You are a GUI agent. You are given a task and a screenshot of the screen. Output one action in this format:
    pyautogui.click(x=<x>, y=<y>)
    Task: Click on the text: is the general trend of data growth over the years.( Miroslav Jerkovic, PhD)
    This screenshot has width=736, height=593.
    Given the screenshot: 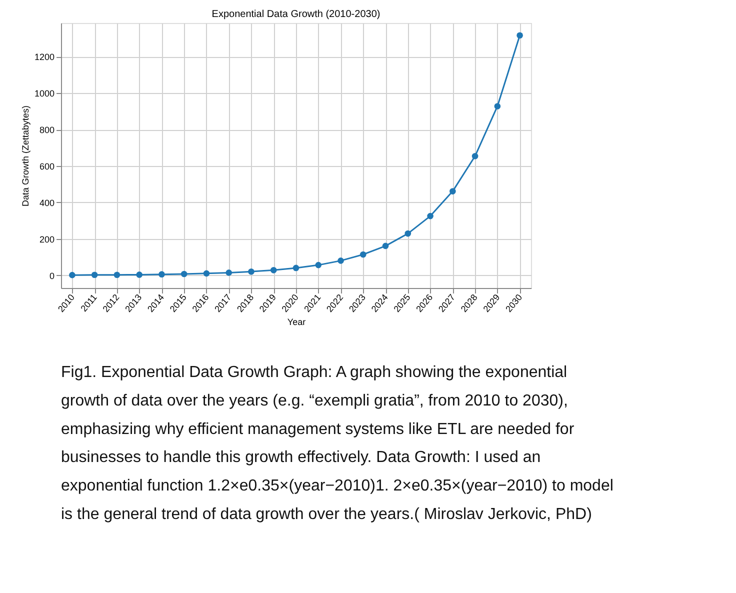 What is the action you would take?
    pyautogui.click(x=326, y=514)
    